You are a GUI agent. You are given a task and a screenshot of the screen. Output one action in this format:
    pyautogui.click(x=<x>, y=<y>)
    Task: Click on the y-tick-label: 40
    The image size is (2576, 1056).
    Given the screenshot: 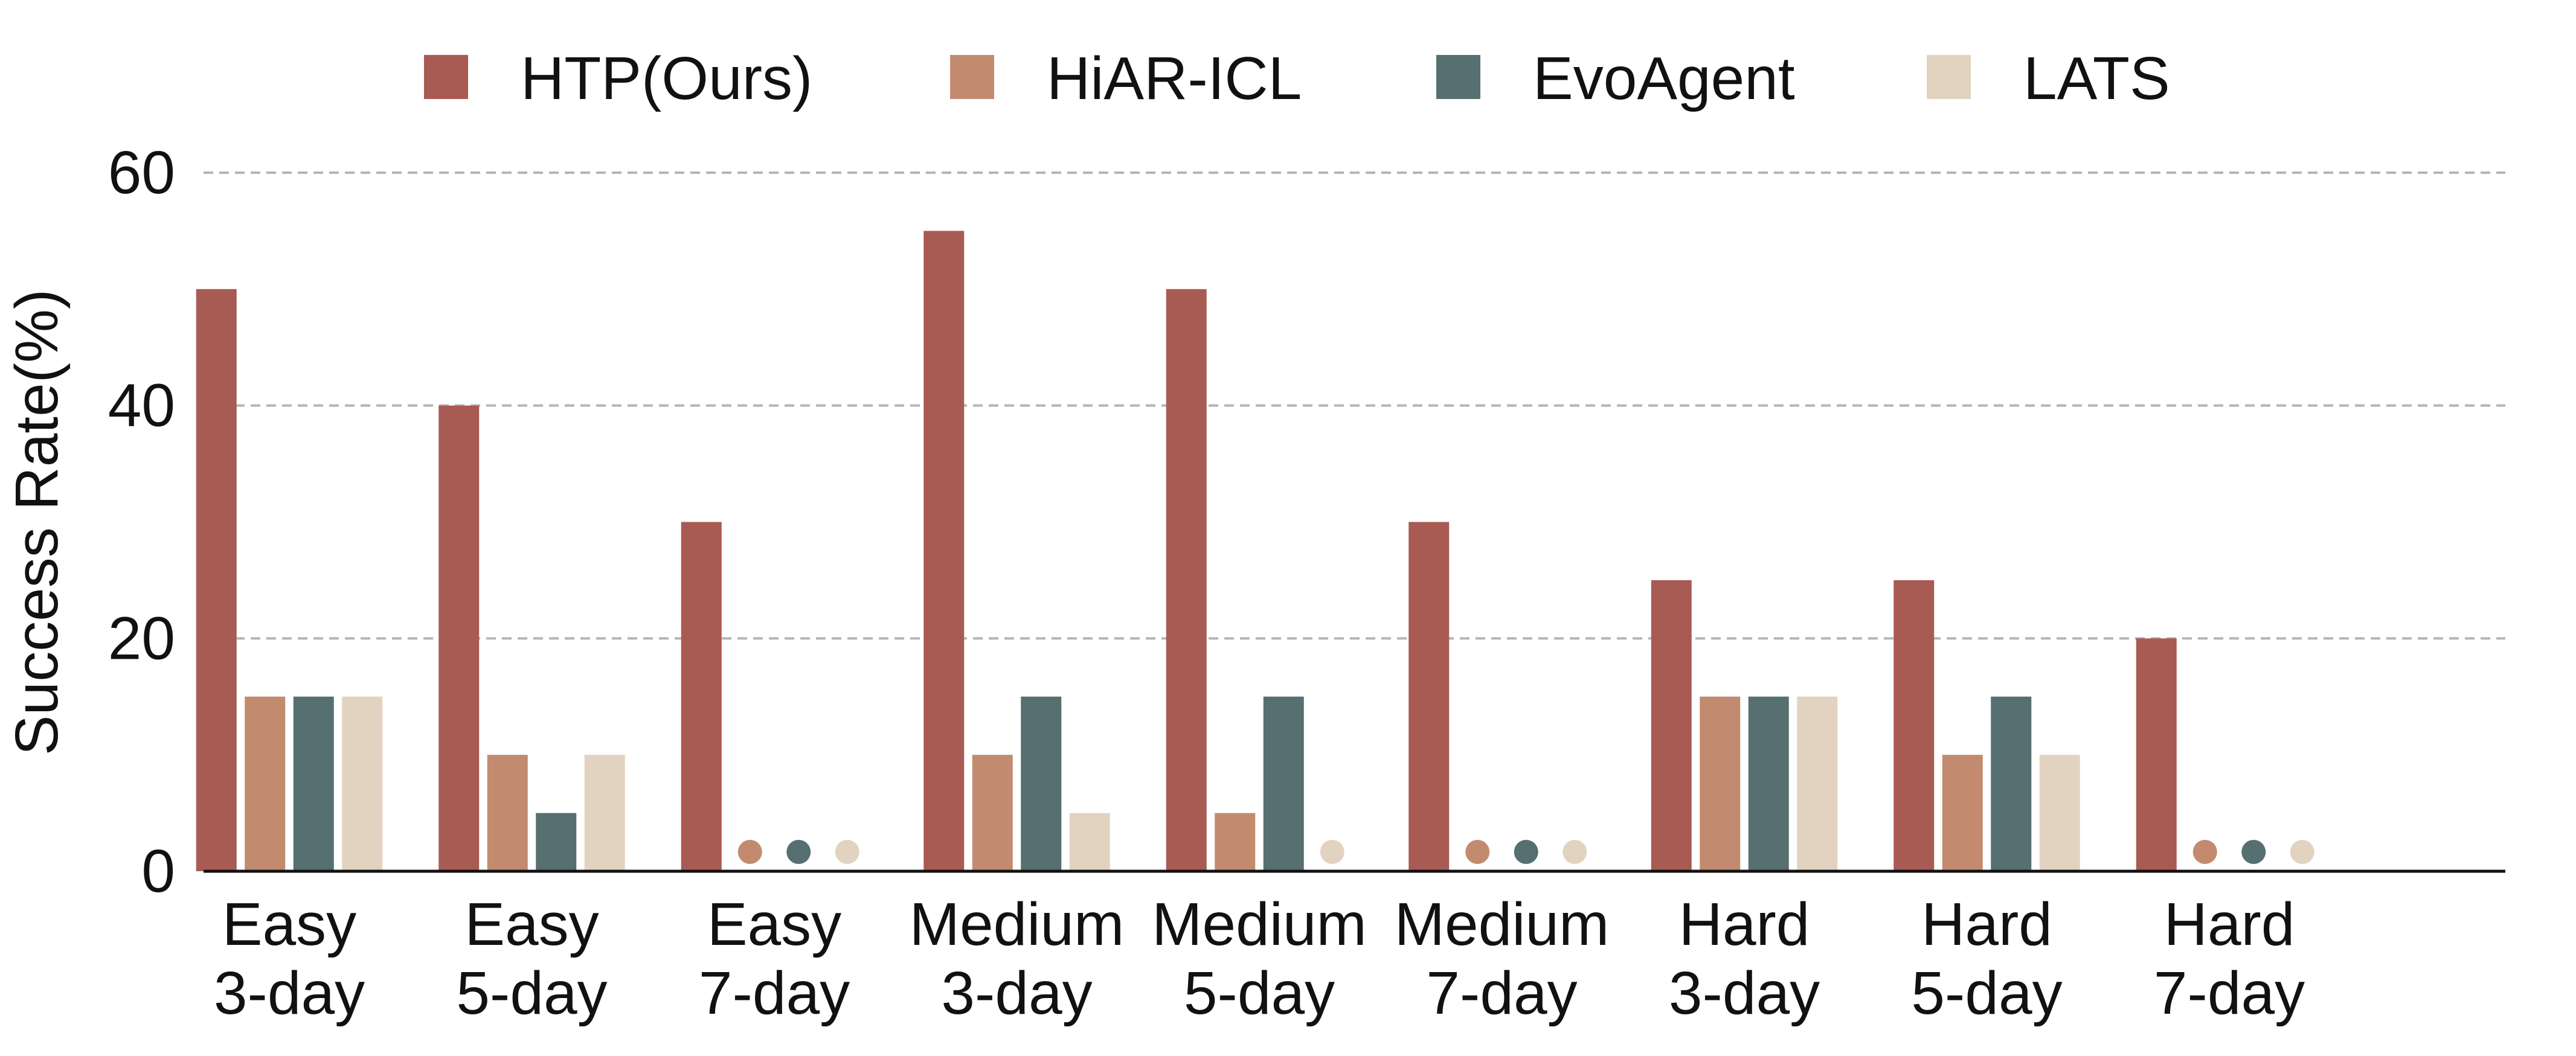 What is the action you would take?
    pyautogui.click(x=141, y=406)
    